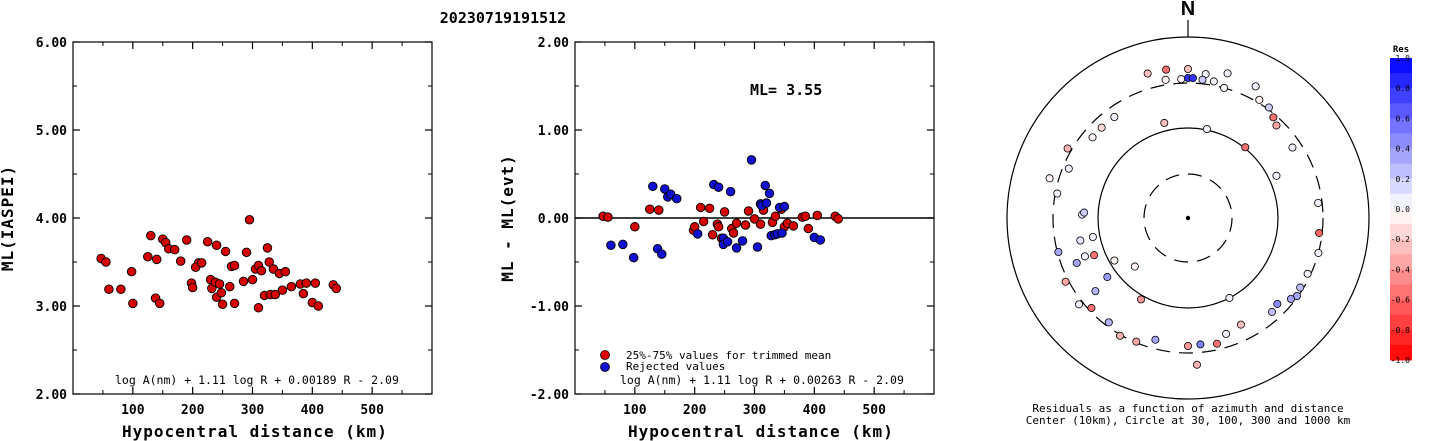 The width and height of the screenshot is (1437, 441). I want to click on chart0-ytick-label: 4.00, so click(51, 219).